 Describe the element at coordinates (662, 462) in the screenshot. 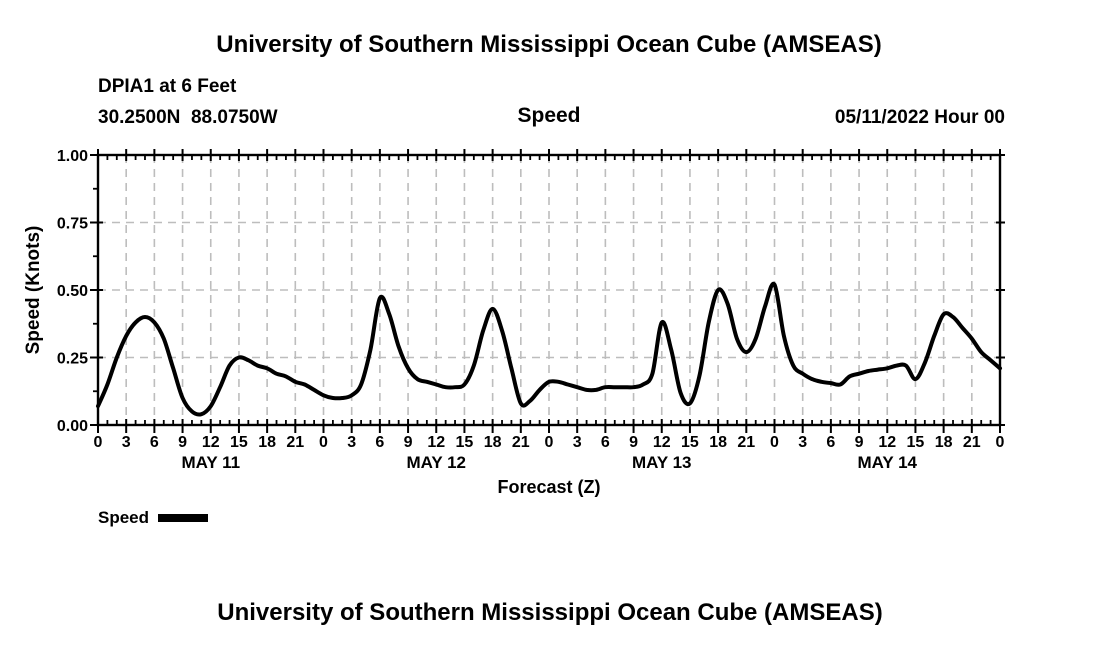

I see `svg-text: MAY 13` at that location.